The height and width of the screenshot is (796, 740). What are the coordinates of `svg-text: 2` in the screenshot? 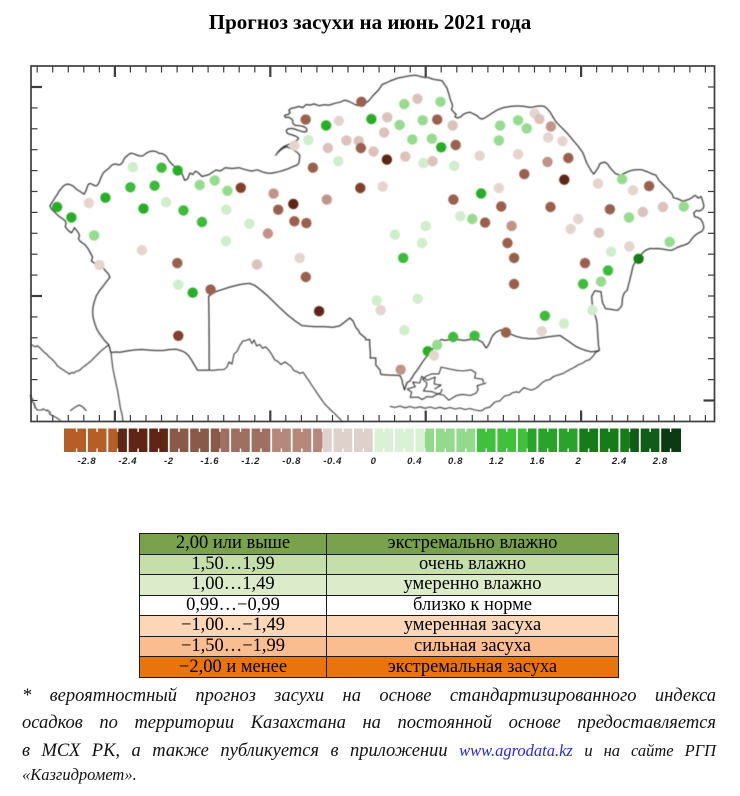 It's located at (577, 461).